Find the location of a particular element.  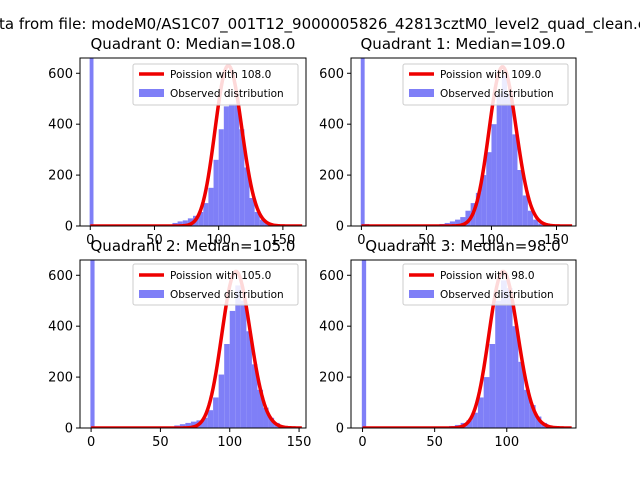

quadrant-2-title: Quadrant 2: Median=105.0 is located at coordinates (193, 246).